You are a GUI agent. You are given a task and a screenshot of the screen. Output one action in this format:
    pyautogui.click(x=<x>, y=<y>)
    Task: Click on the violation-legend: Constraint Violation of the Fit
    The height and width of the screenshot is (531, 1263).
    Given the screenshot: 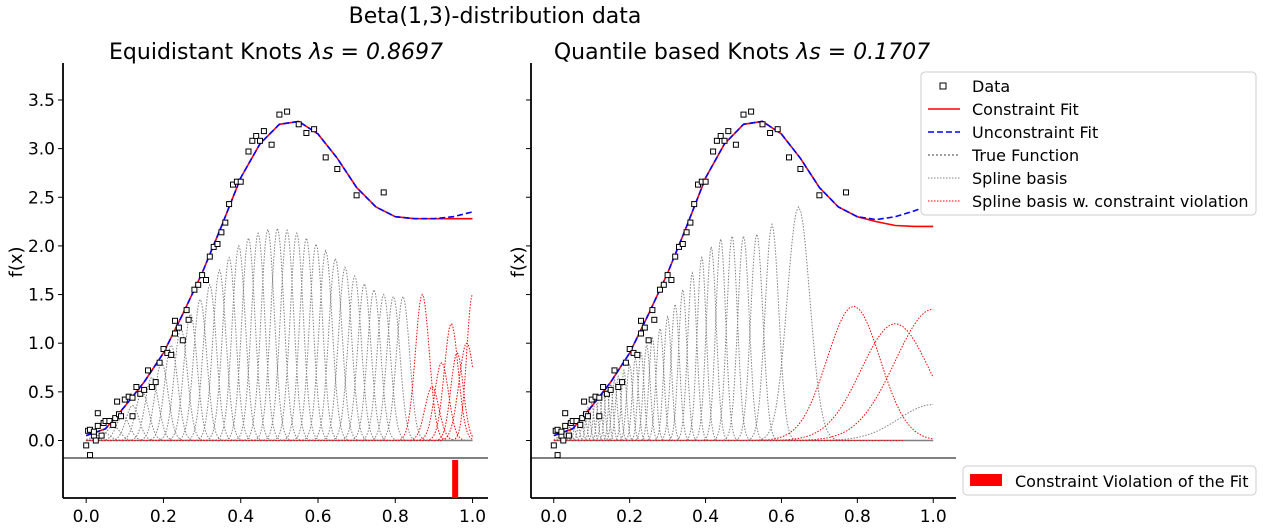 What is the action you would take?
    pyautogui.click(x=1109, y=480)
    